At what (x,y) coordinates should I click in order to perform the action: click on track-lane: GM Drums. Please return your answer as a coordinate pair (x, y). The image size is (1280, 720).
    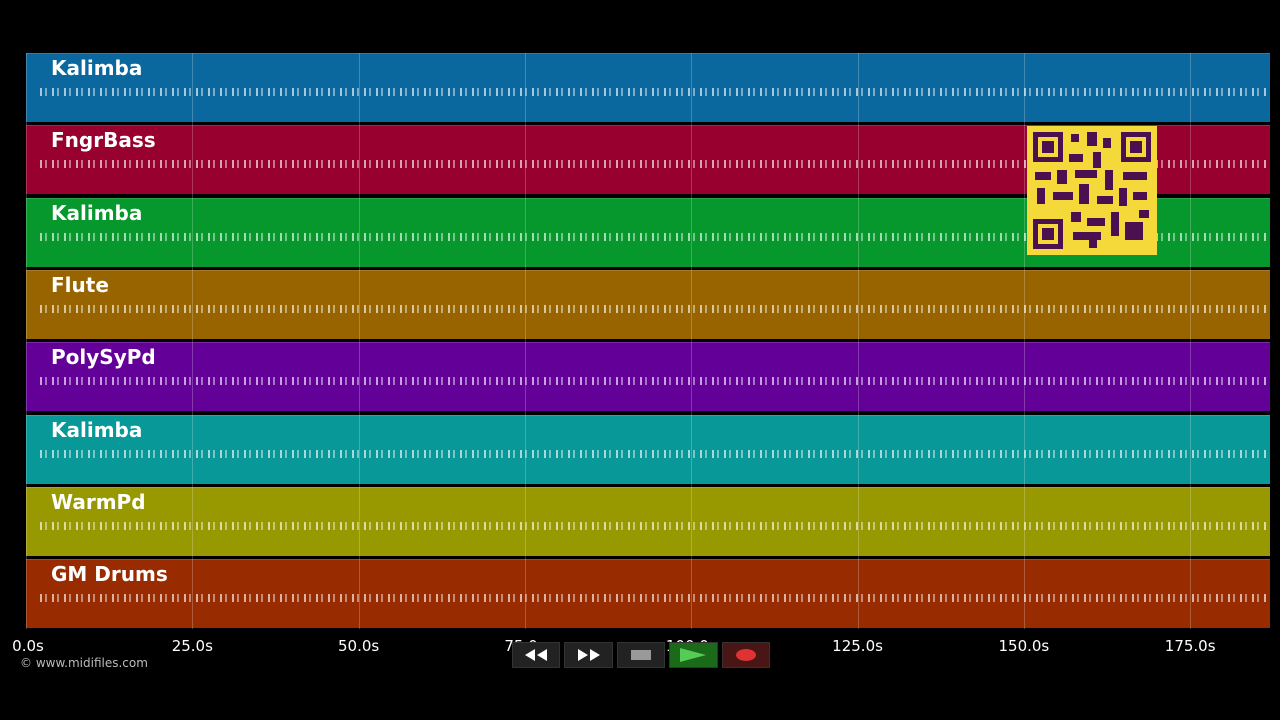
    Looking at the image, I should click on (648, 594).